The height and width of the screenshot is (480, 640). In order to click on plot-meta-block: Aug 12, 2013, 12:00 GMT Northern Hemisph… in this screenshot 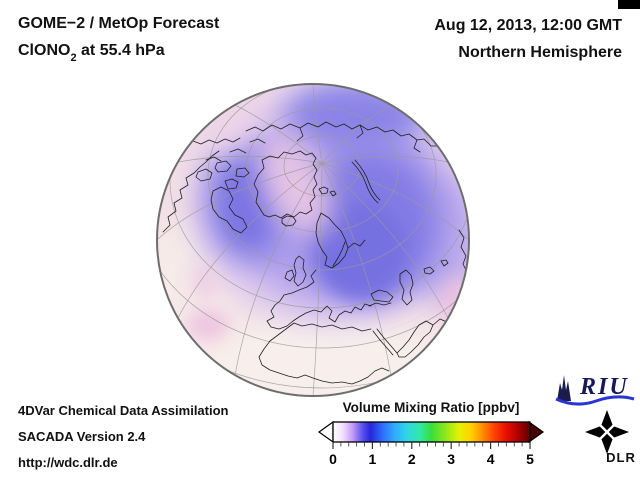, I will do `click(528, 39)`.